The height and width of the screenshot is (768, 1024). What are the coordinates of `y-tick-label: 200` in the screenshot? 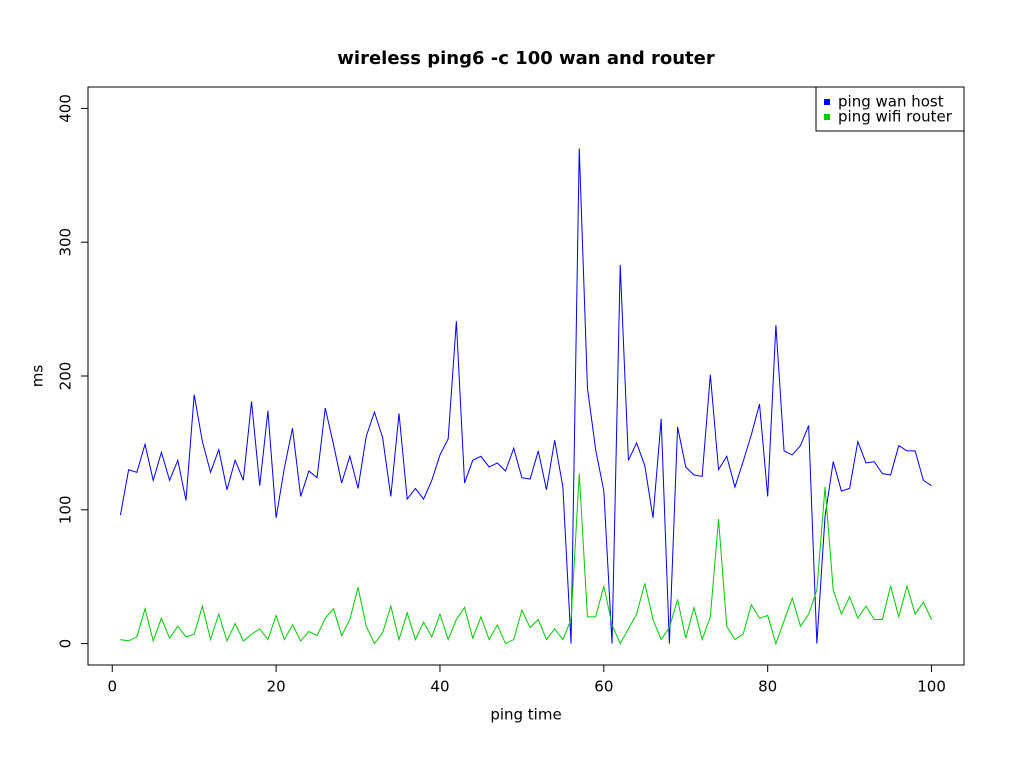 It's located at (66, 376).